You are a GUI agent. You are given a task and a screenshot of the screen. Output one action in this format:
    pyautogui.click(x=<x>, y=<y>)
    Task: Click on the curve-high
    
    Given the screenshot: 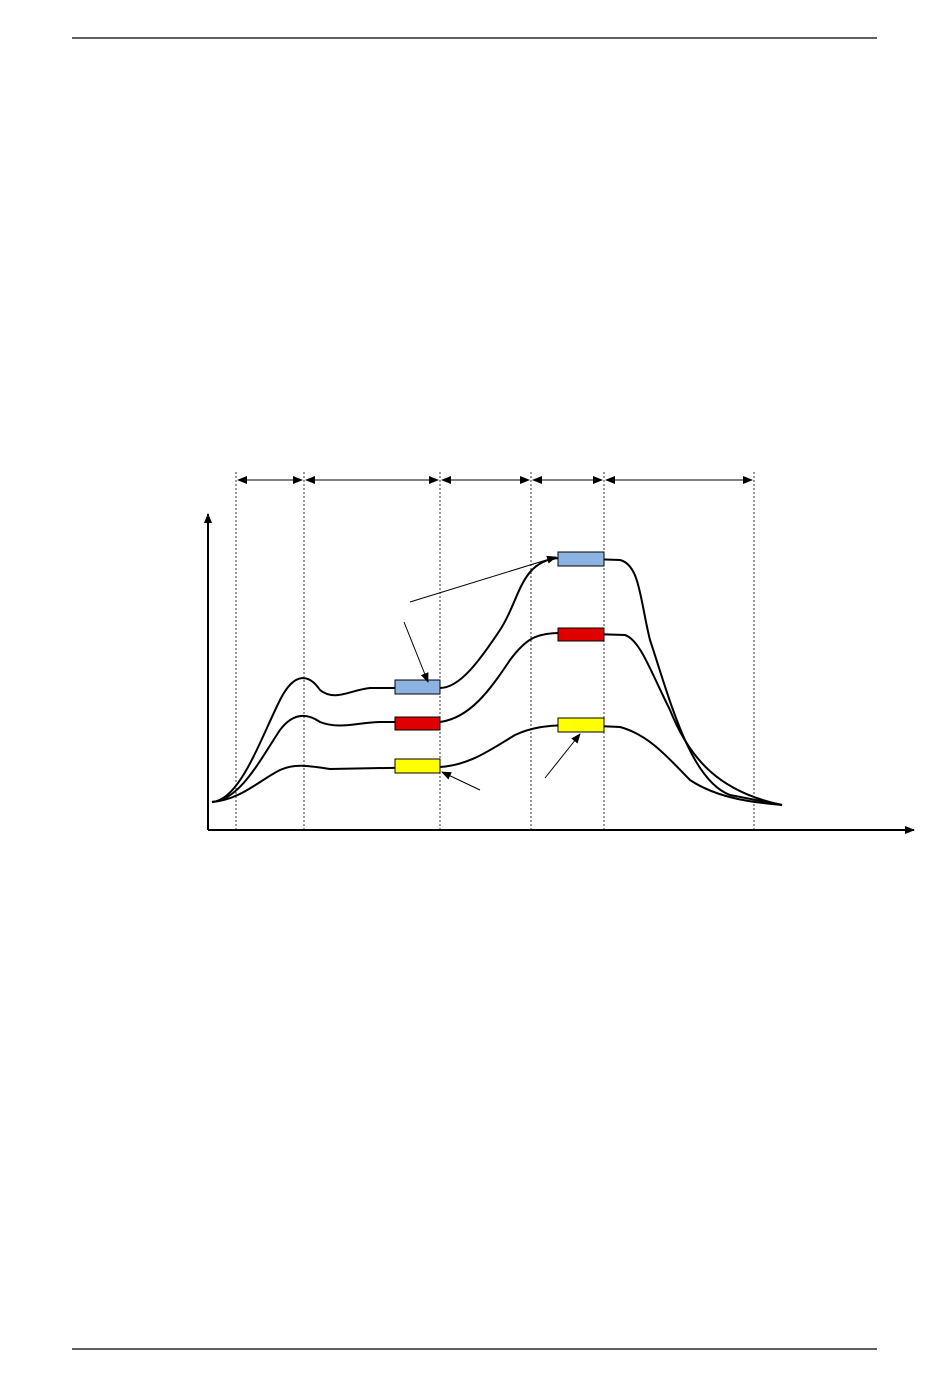 What is the action you would take?
    pyautogui.click(x=497, y=681)
    